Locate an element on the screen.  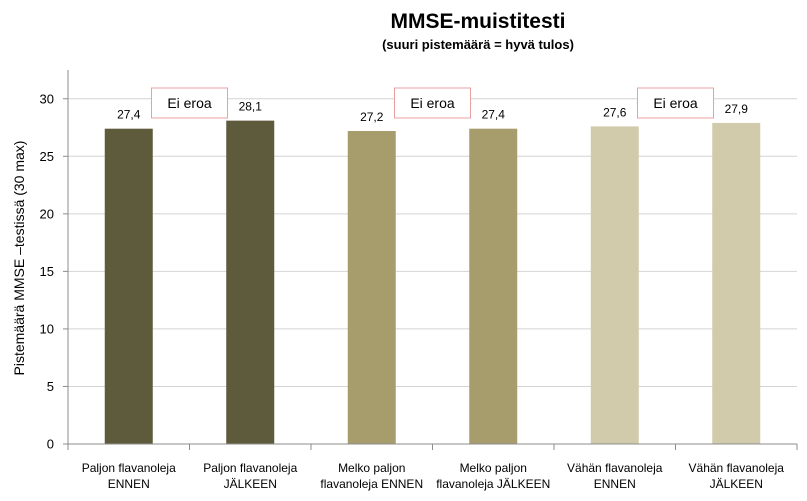
chart-subtitle: (suuri pistemäärä = hyvä tulos) is located at coordinates (478, 44).